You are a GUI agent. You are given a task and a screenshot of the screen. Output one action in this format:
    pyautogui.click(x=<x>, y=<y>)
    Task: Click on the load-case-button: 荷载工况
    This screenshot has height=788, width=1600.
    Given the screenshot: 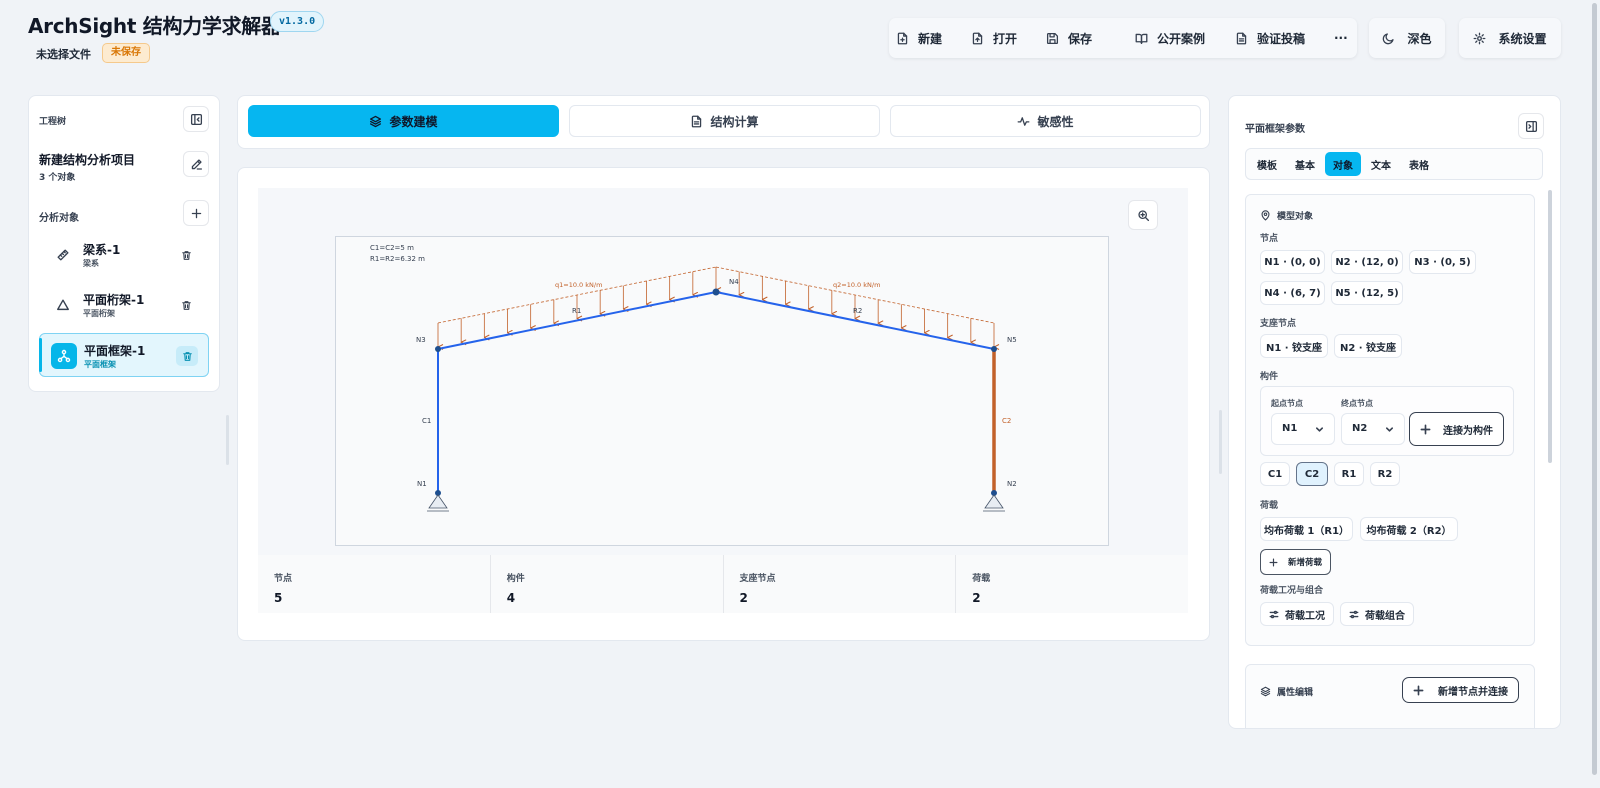 What is the action you would take?
    pyautogui.click(x=1297, y=614)
    